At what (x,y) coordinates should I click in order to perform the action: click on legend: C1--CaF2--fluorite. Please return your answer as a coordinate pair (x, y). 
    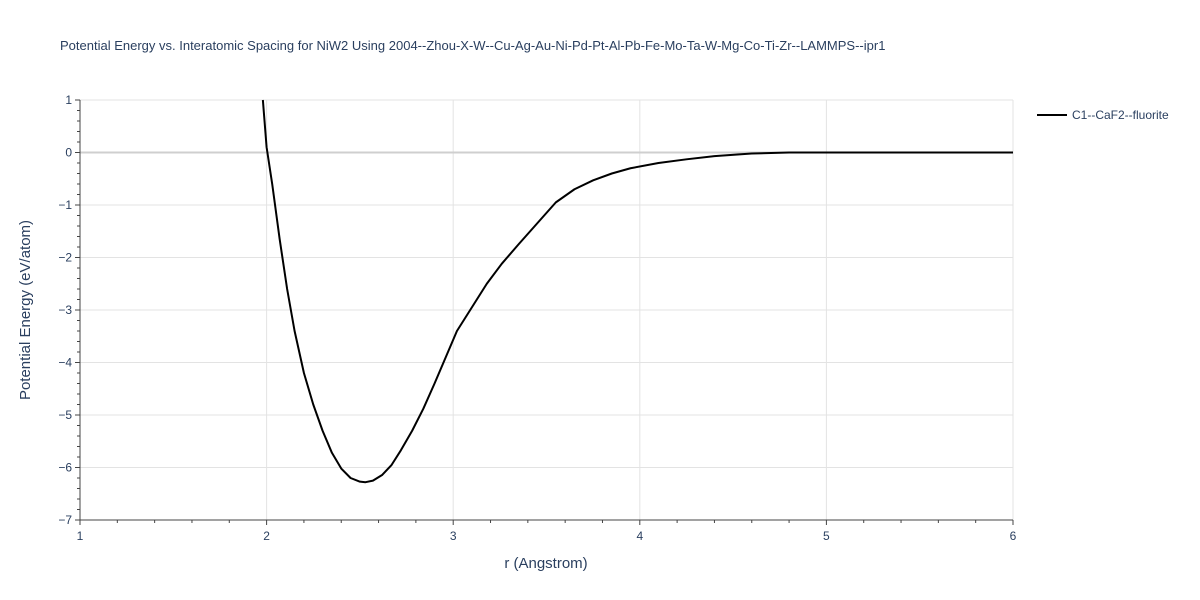
    Looking at the image, I should click on (1103, 115).